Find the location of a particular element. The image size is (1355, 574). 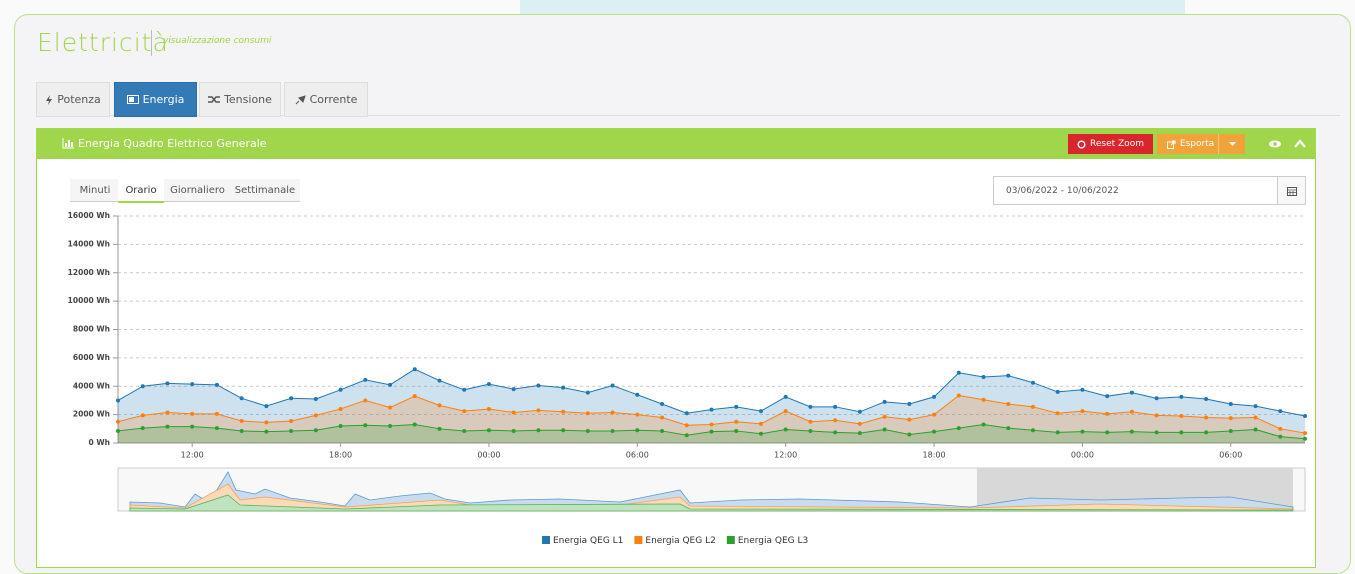

tab-label: Energia is located at coordinates (163, 99).